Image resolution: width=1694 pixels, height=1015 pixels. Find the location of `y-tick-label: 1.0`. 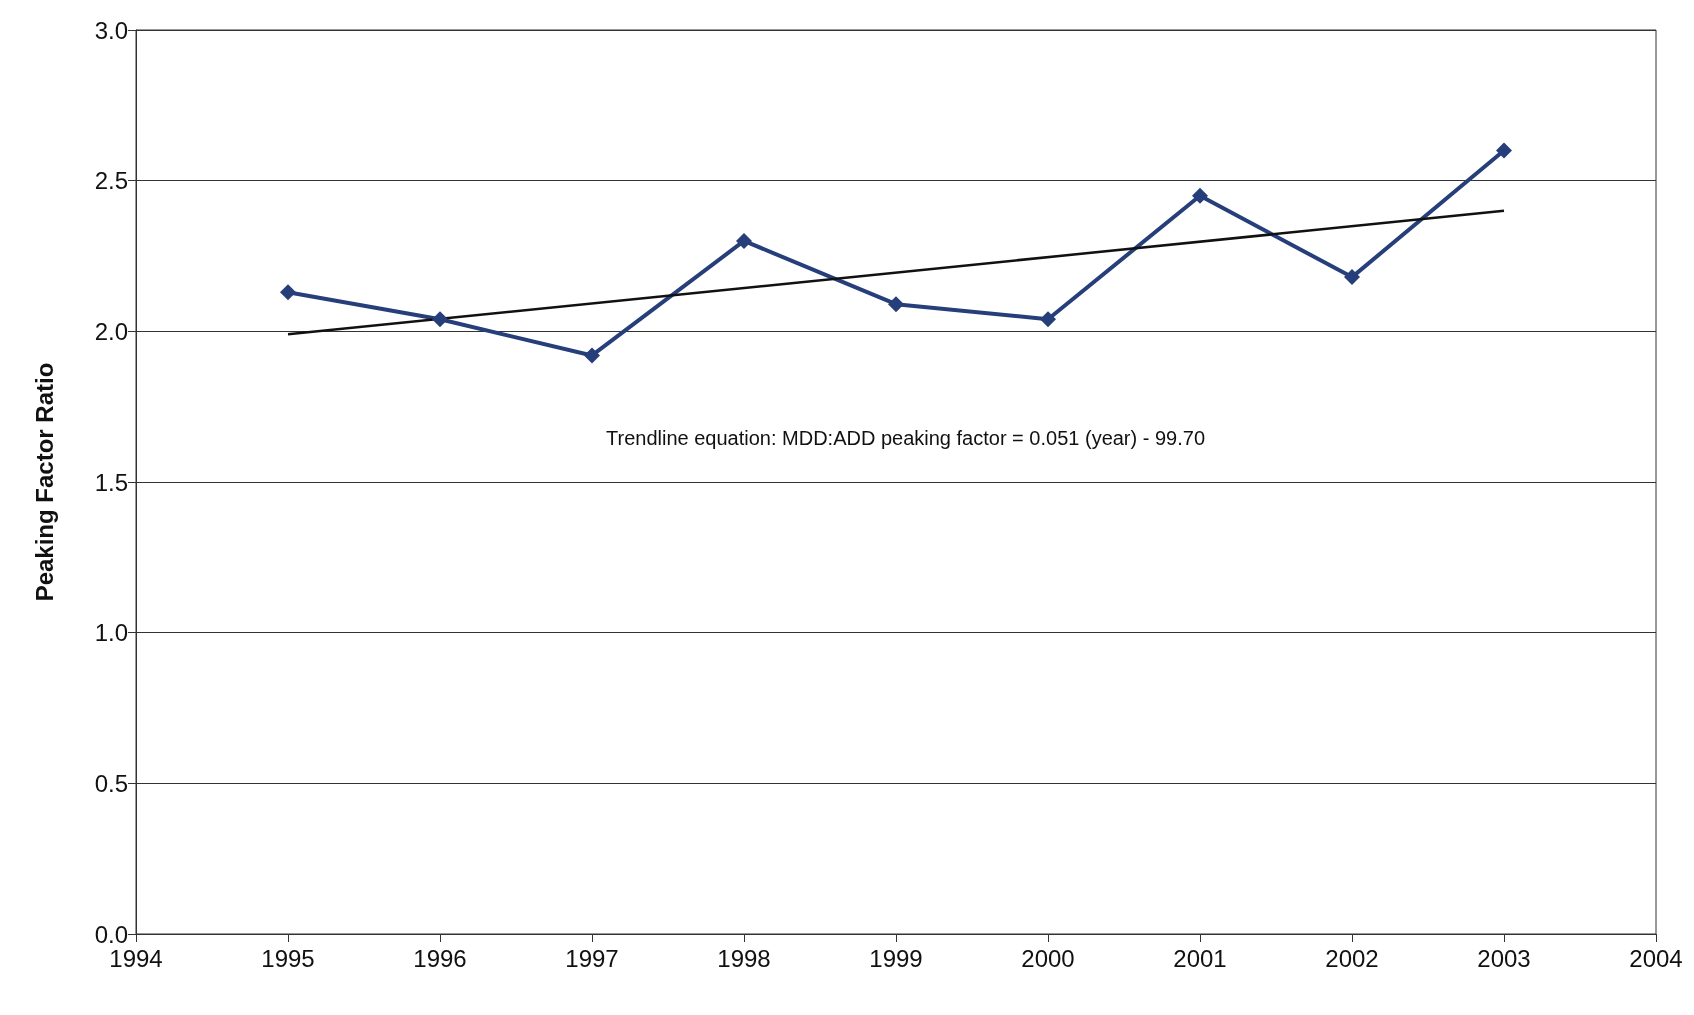

y-tick-label: 1.0 is located at coordinates (111, 633).